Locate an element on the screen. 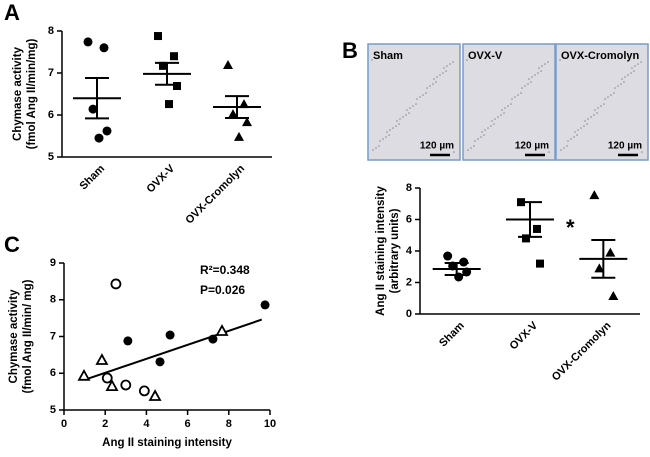 Image resolution: width=650 pixels, height=457 pixels. y-axis-label: Chymase activity is located at coordinates (14, 336).